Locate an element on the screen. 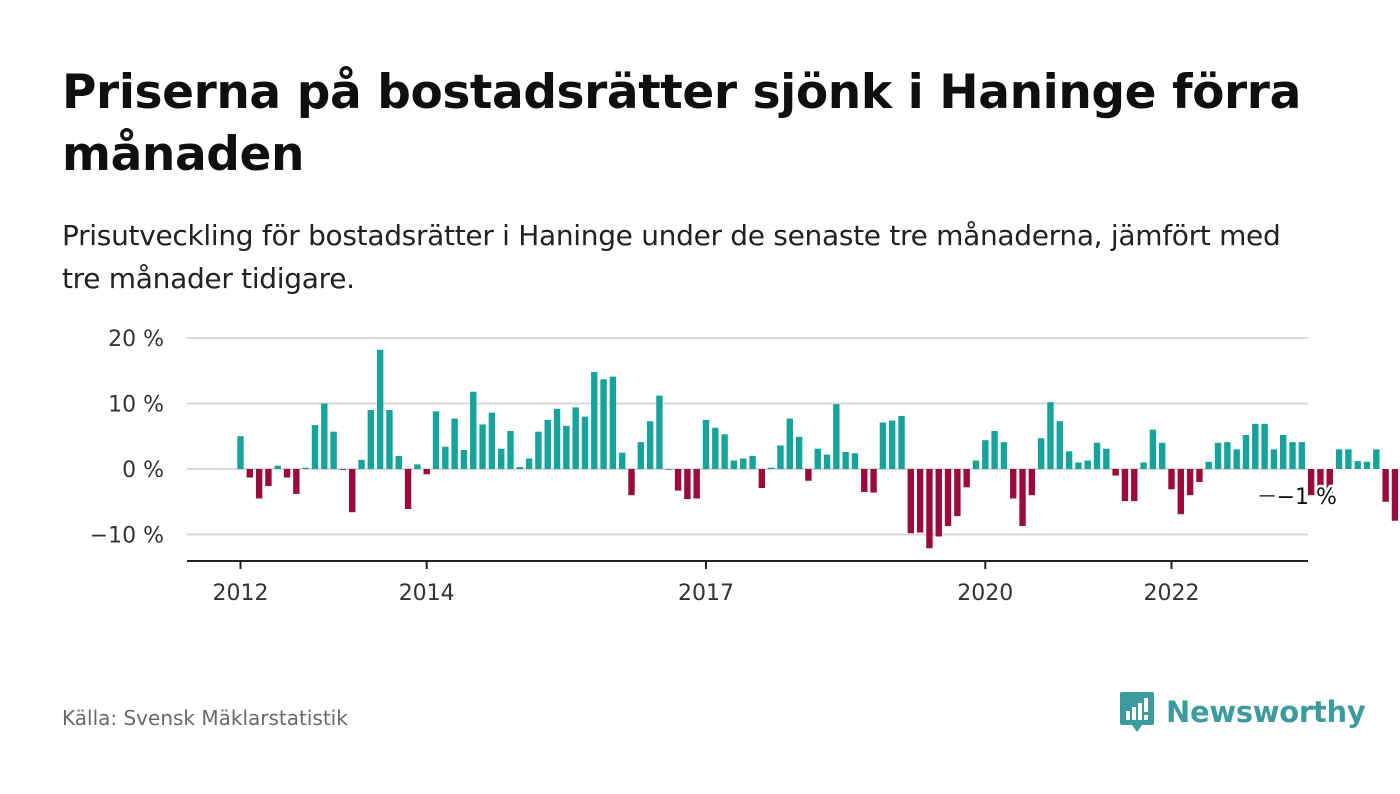 The width and height of the screenshot is (1400, 794). source-note: Källa: Svensk Mäklarstatistik is located at coordinates (205, 718).